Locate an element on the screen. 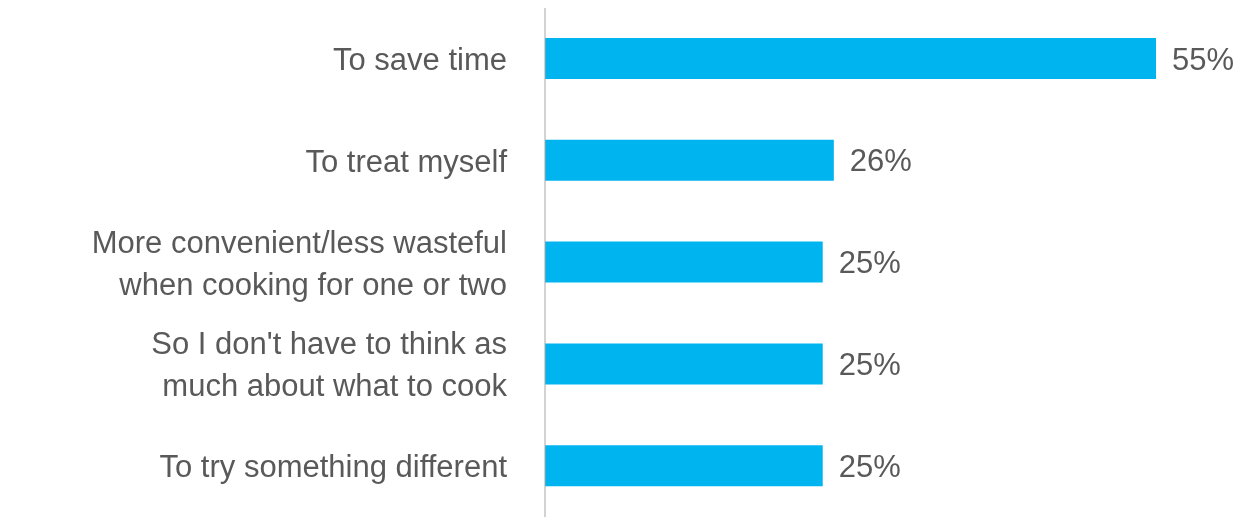 This screenshot has width=1251, height=525. data-label: 55% is located at coordinates (1203, 59).